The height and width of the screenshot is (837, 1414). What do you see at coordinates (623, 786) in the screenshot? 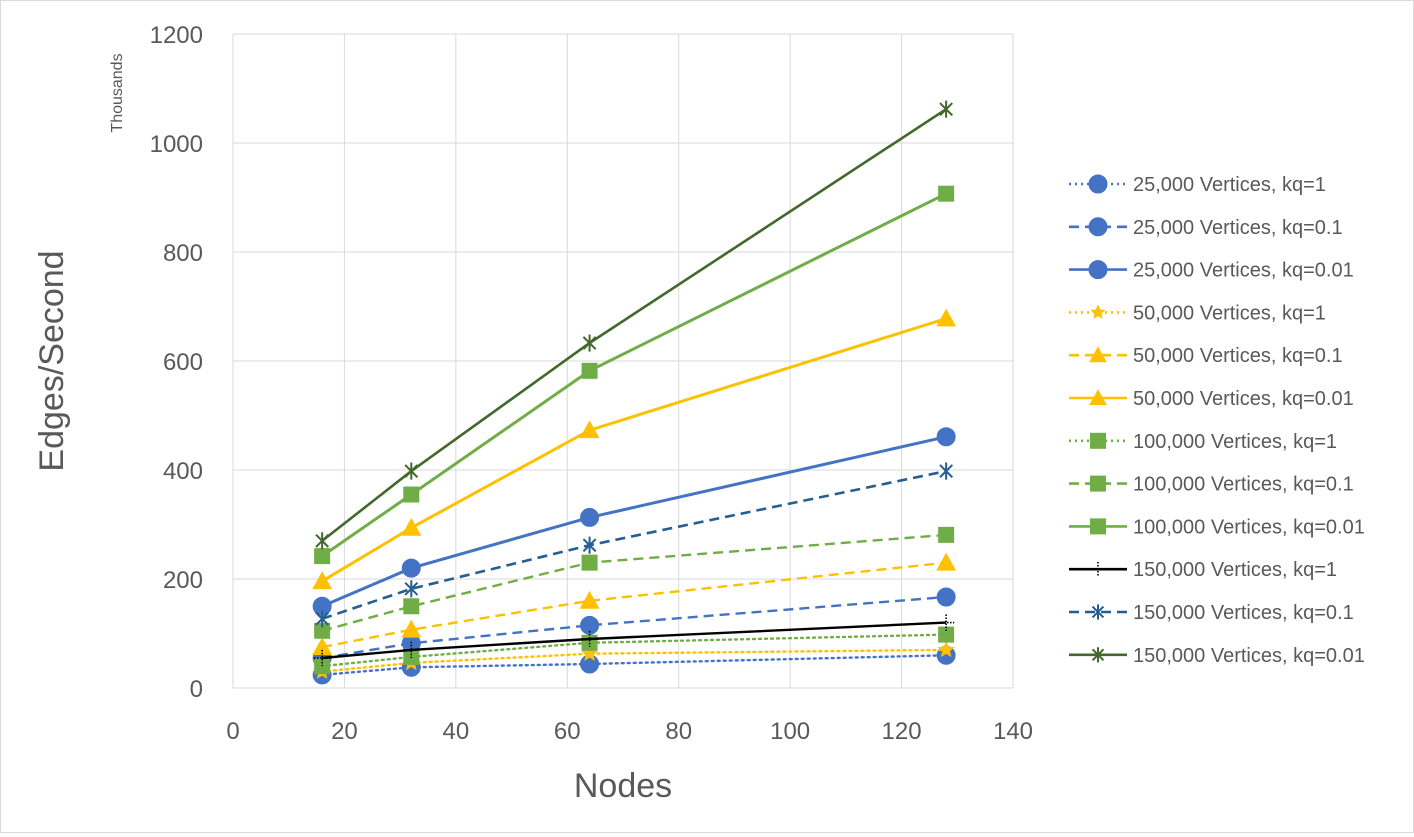
I see `x-axis-title: Nodes` at bounding box center [623, 786].